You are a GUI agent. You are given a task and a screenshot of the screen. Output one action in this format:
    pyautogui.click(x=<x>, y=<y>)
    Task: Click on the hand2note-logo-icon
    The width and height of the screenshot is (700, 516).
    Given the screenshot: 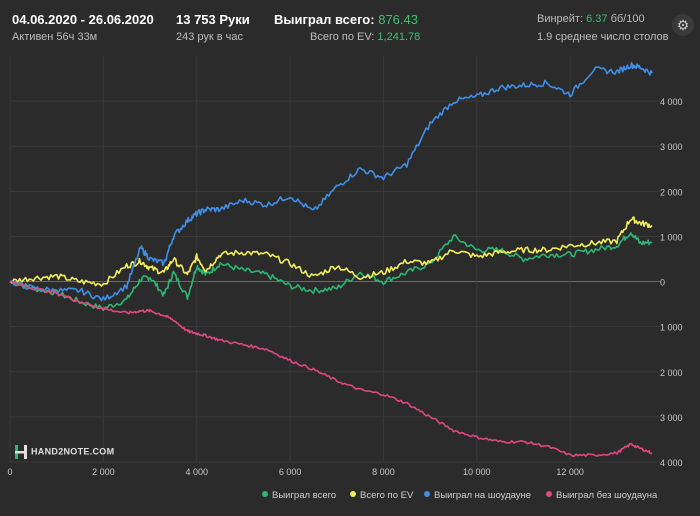 What is the action you would take?
    pyautogui.click(x=21, y=452)
    